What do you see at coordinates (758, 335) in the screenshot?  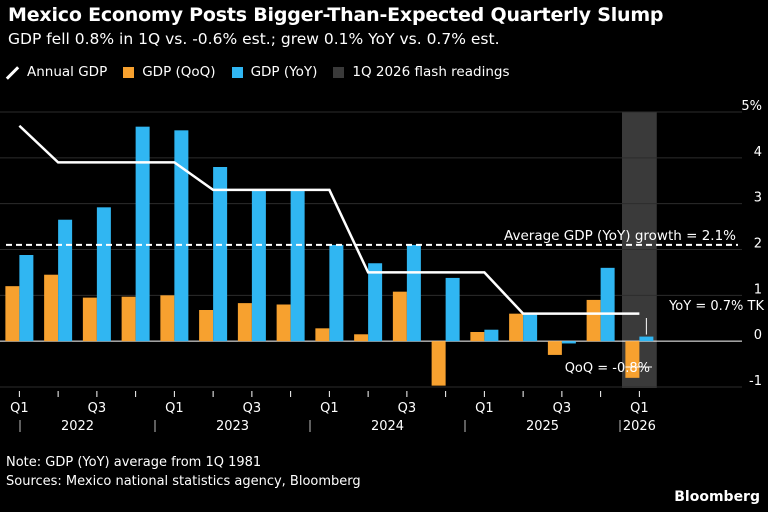 I see `y-tick-label: 0` at bounding box center [758, 335].